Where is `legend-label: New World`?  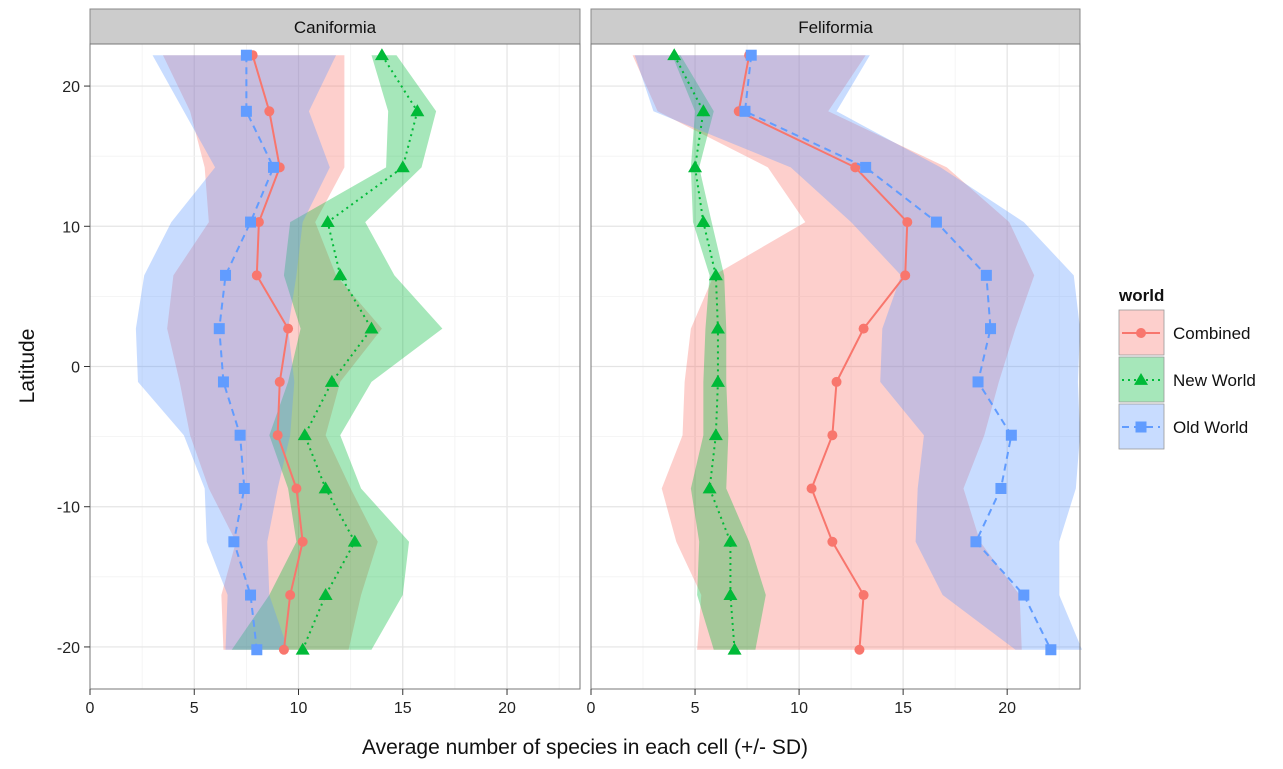 legend-label: New World is located at coordinates (1214, 380).